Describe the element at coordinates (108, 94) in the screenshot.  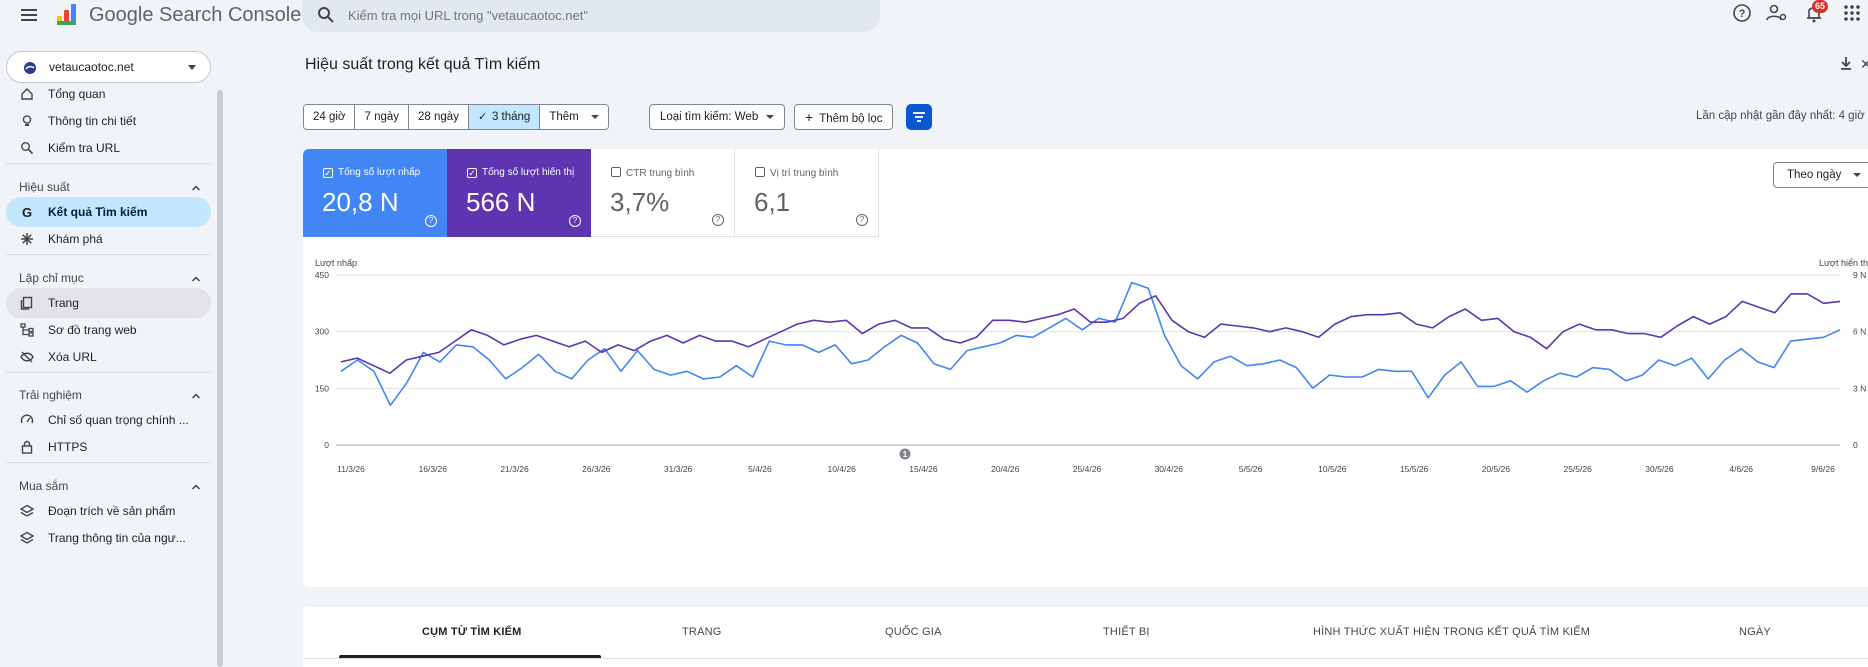
I see `sidebar-item: Tổng quan` at that location.